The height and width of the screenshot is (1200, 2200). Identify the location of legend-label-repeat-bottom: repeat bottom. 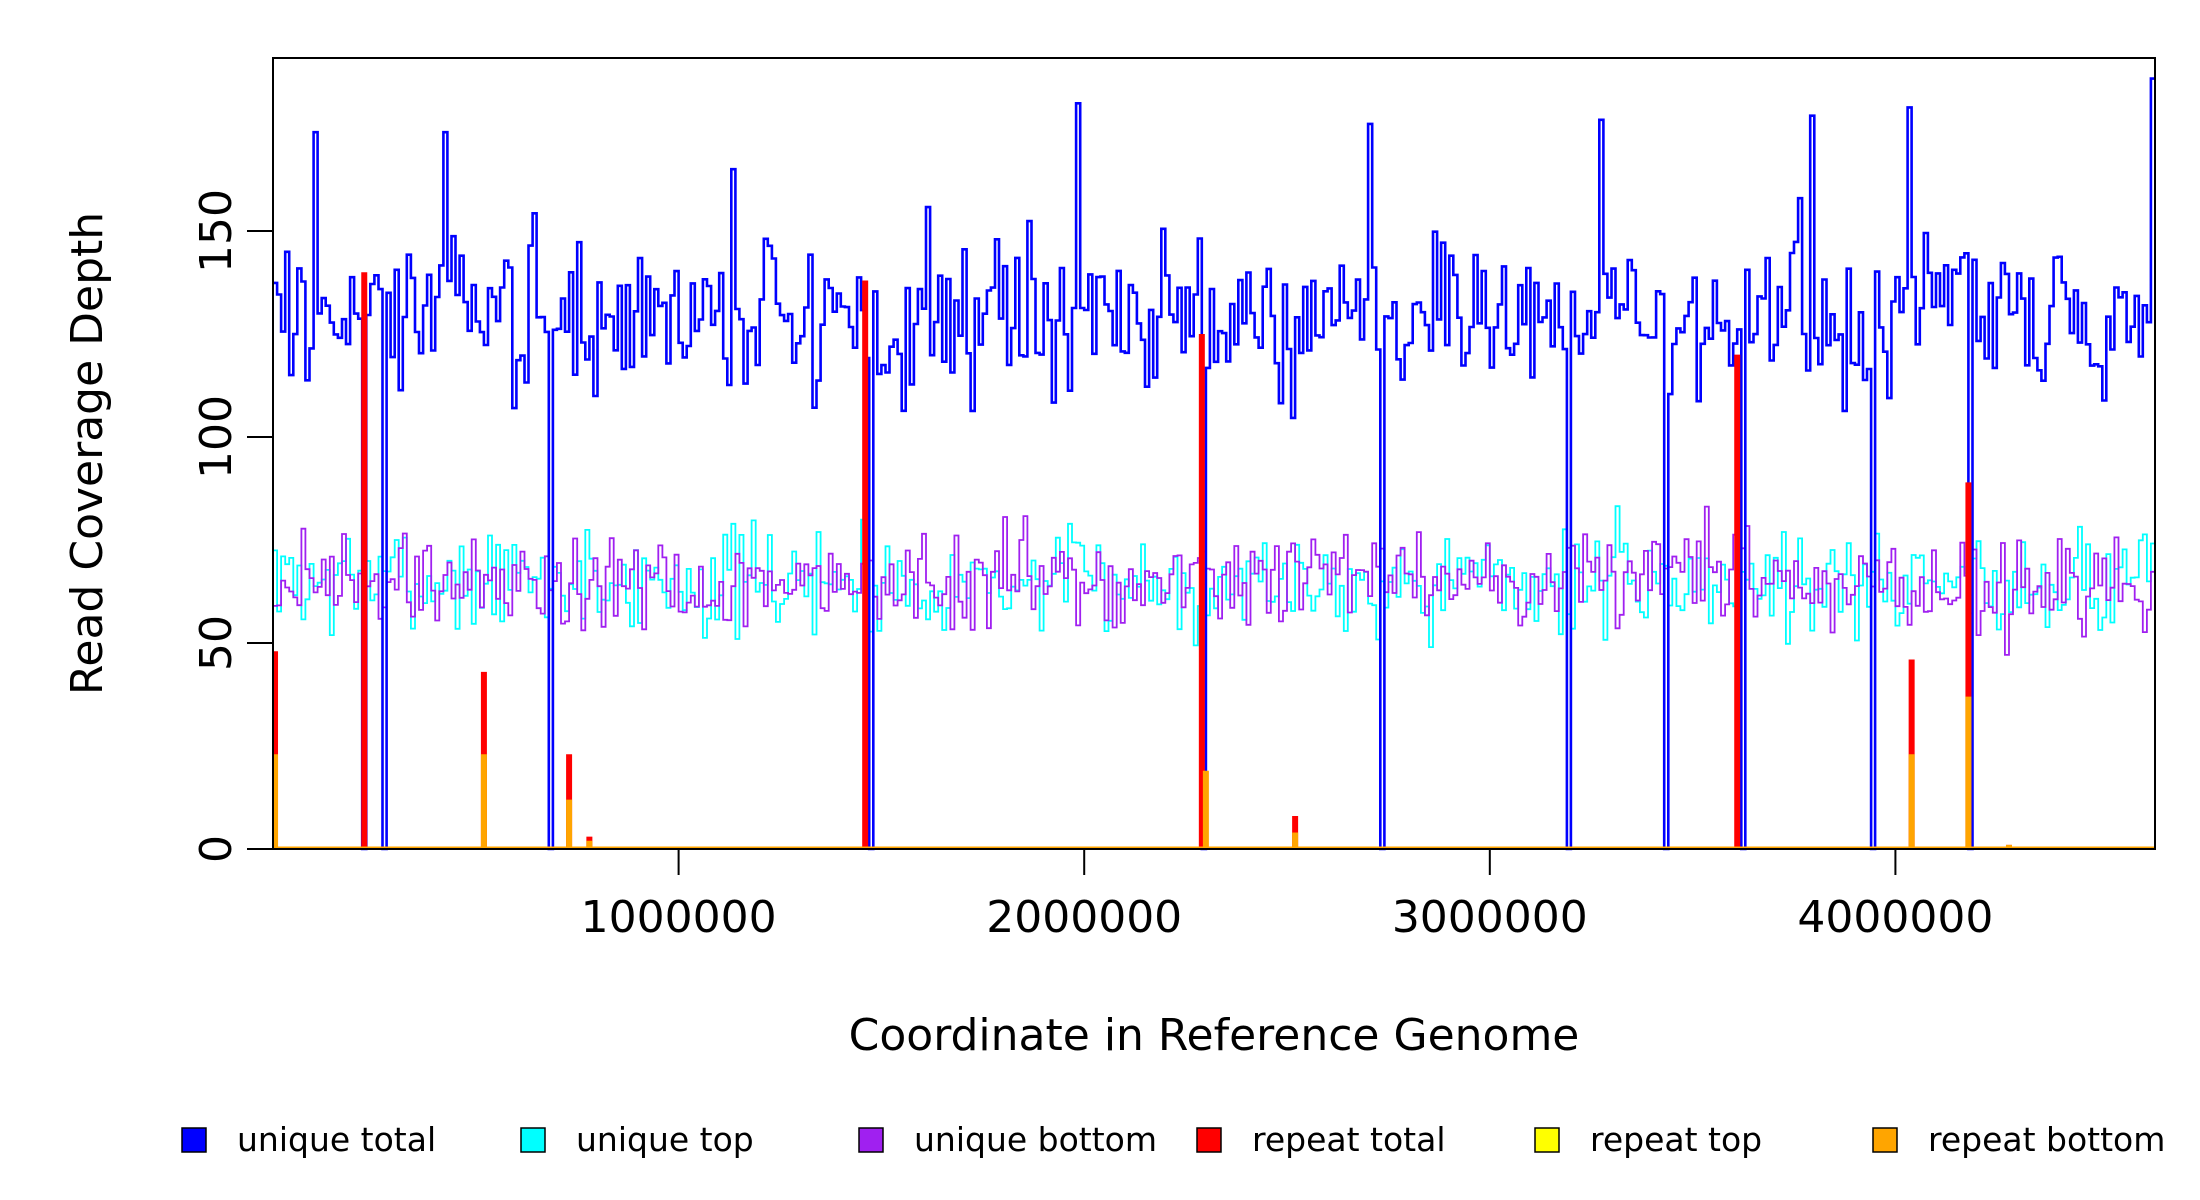
(2046, 1139).